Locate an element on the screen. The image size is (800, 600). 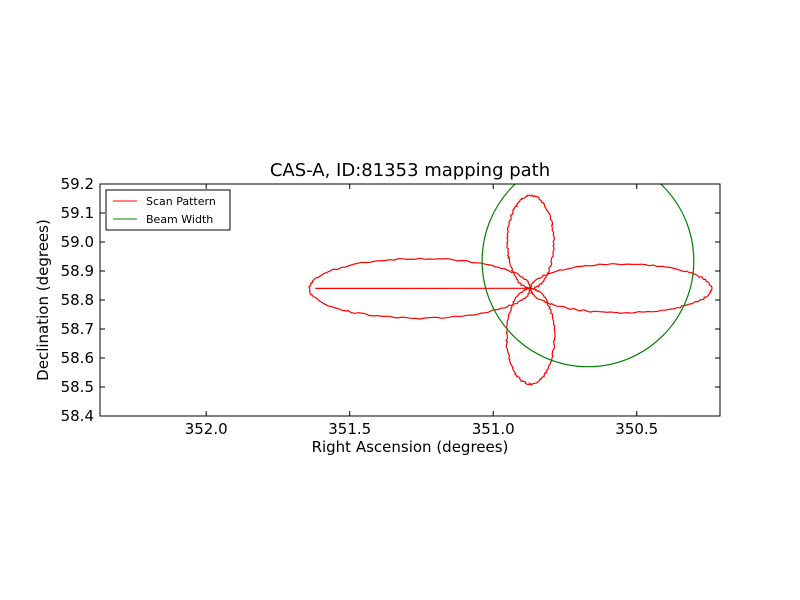
y-tick-label: 59.1 is located at coordinates (77, 213).